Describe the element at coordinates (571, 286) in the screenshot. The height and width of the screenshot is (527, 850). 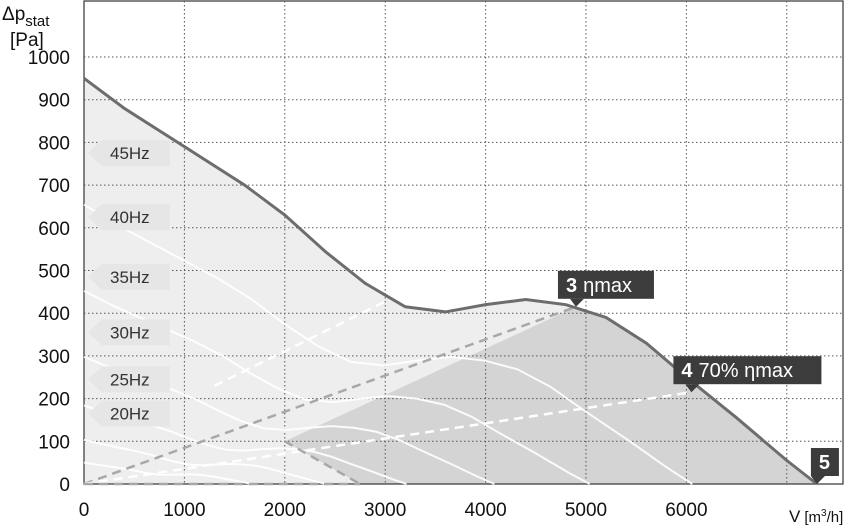
I see `point-number: 3` at that location.